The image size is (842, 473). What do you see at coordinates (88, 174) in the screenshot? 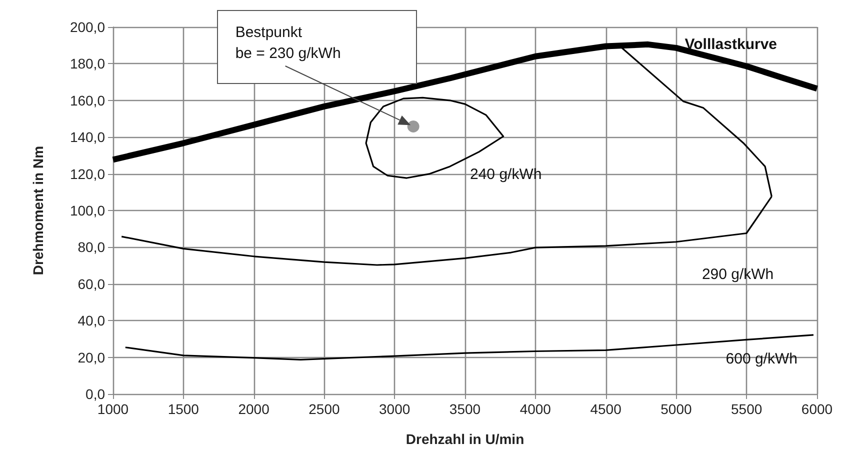
I see `y-tick-label: 120,0` at bounding box center [88, 174].